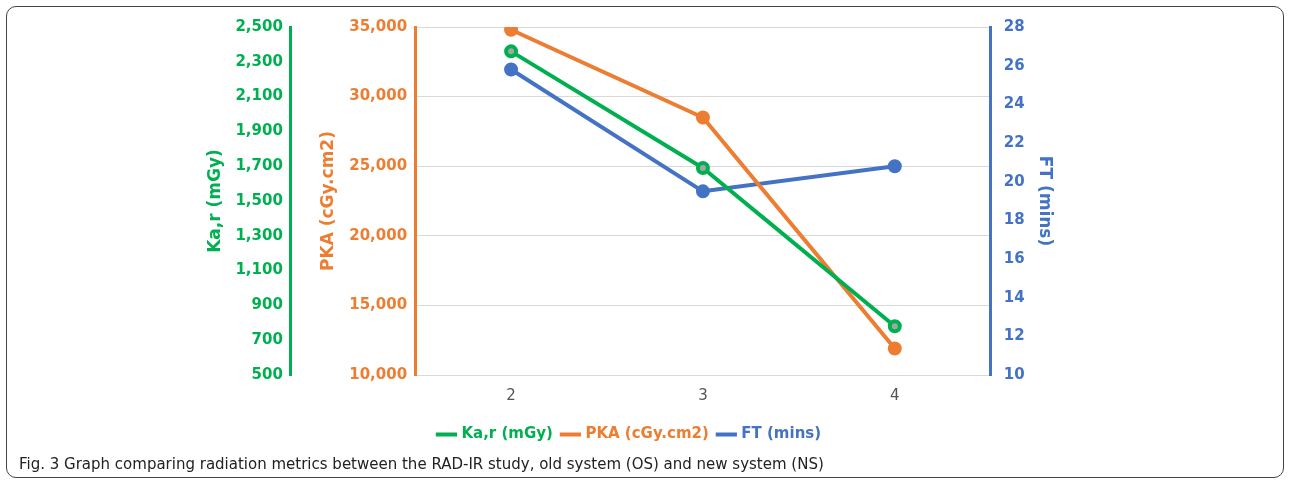  Describe the element at coordinates (1014, 257) in the screenshot. I see `y3-tick-label: 16` at that location.